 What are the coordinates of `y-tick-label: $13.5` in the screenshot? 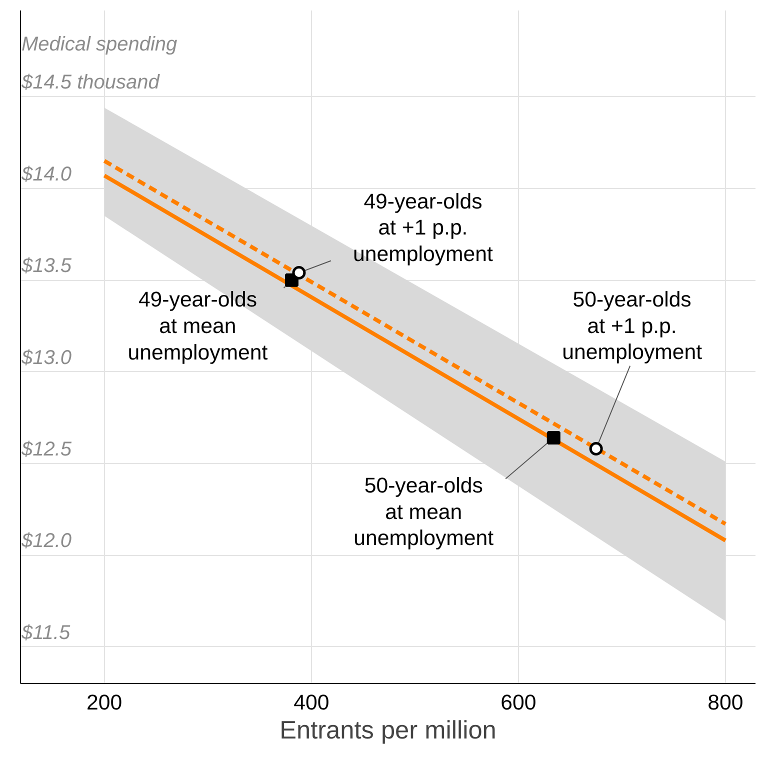 It's located at (46, 266).